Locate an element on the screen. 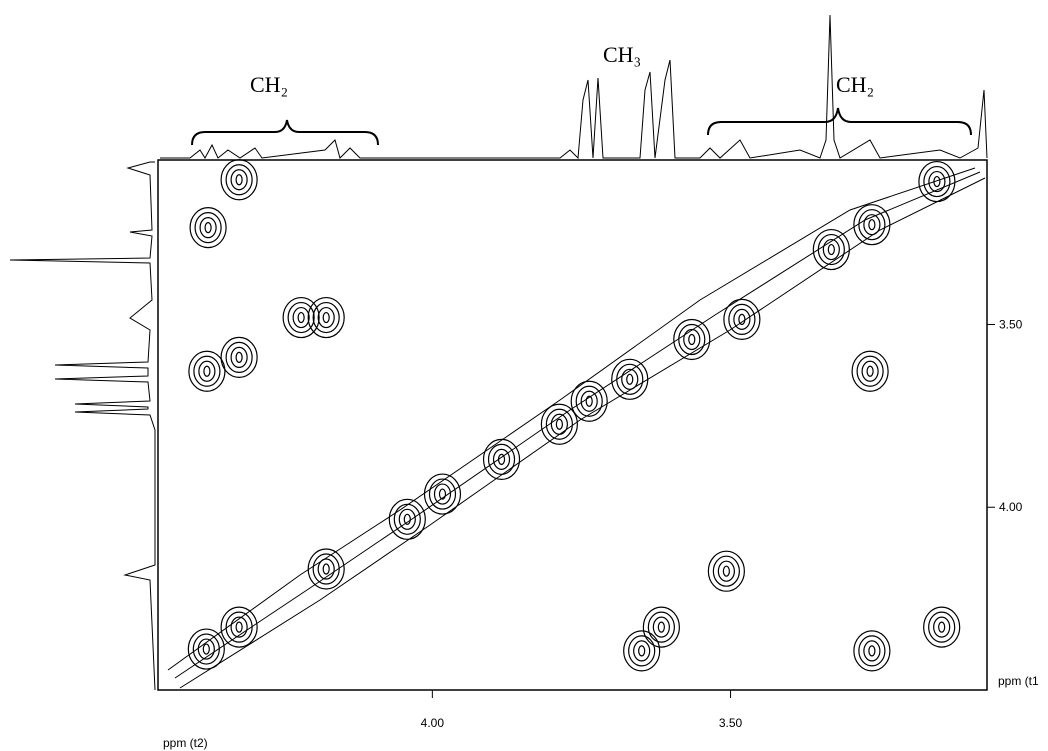 The height and width of the screenshot is (751, 1048). y-tick-label: 3.50 is located at coordinates (1011, 324).